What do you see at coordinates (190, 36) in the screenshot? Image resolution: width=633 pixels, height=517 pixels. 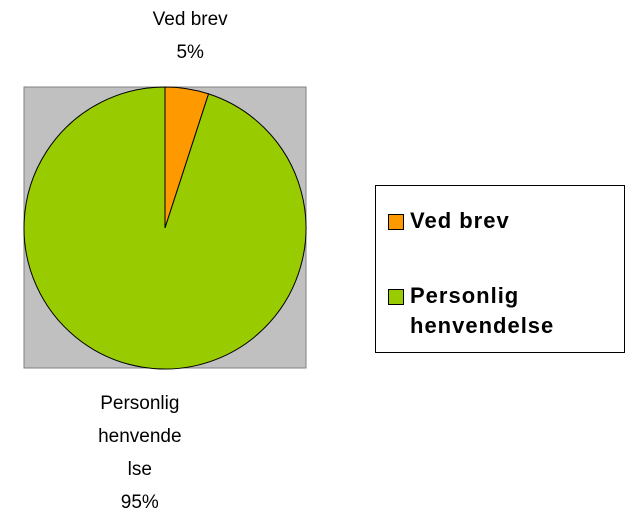 I see `data-label: Ved brev 5%` at bounding box center [190, 36].